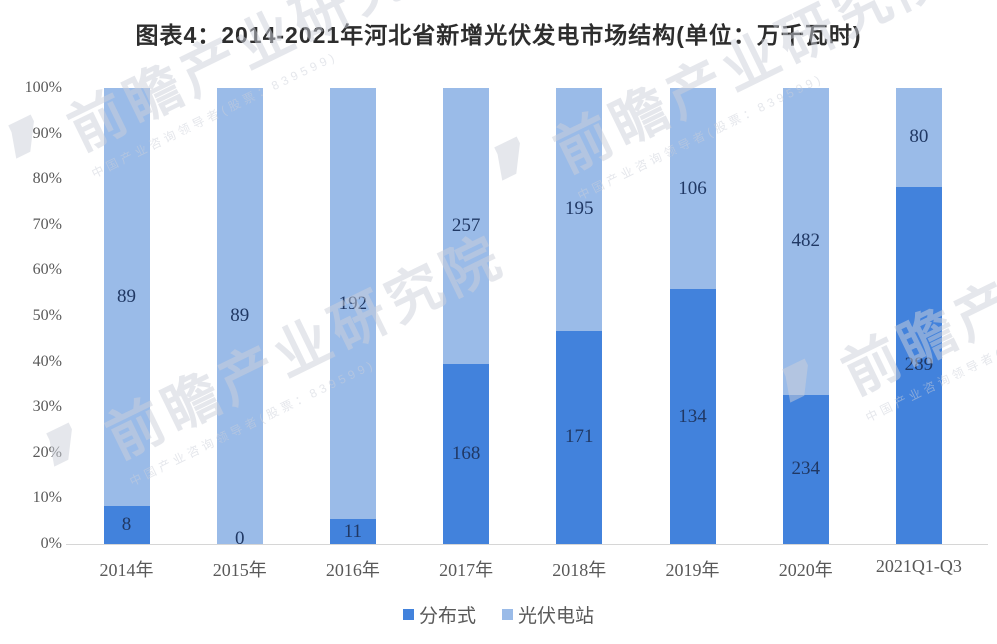 The height and width of the screenshot is (644, 997). I want to click on bar-value-label: 234, so click(805, 469).